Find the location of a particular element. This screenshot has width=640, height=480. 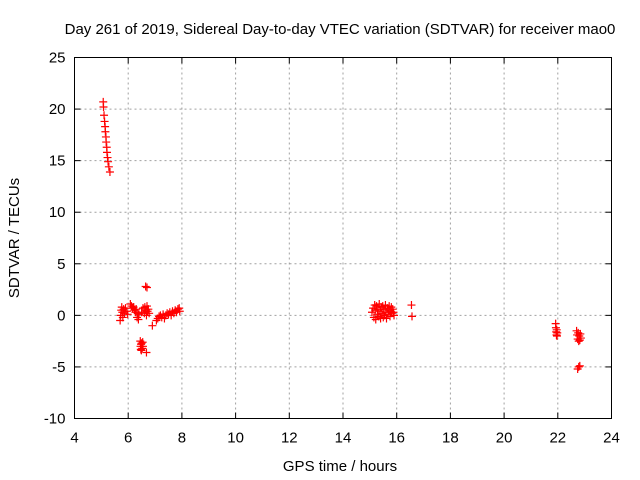

y-axis-label: SDTVAR / TECUs is located at coordinates (14, 238).